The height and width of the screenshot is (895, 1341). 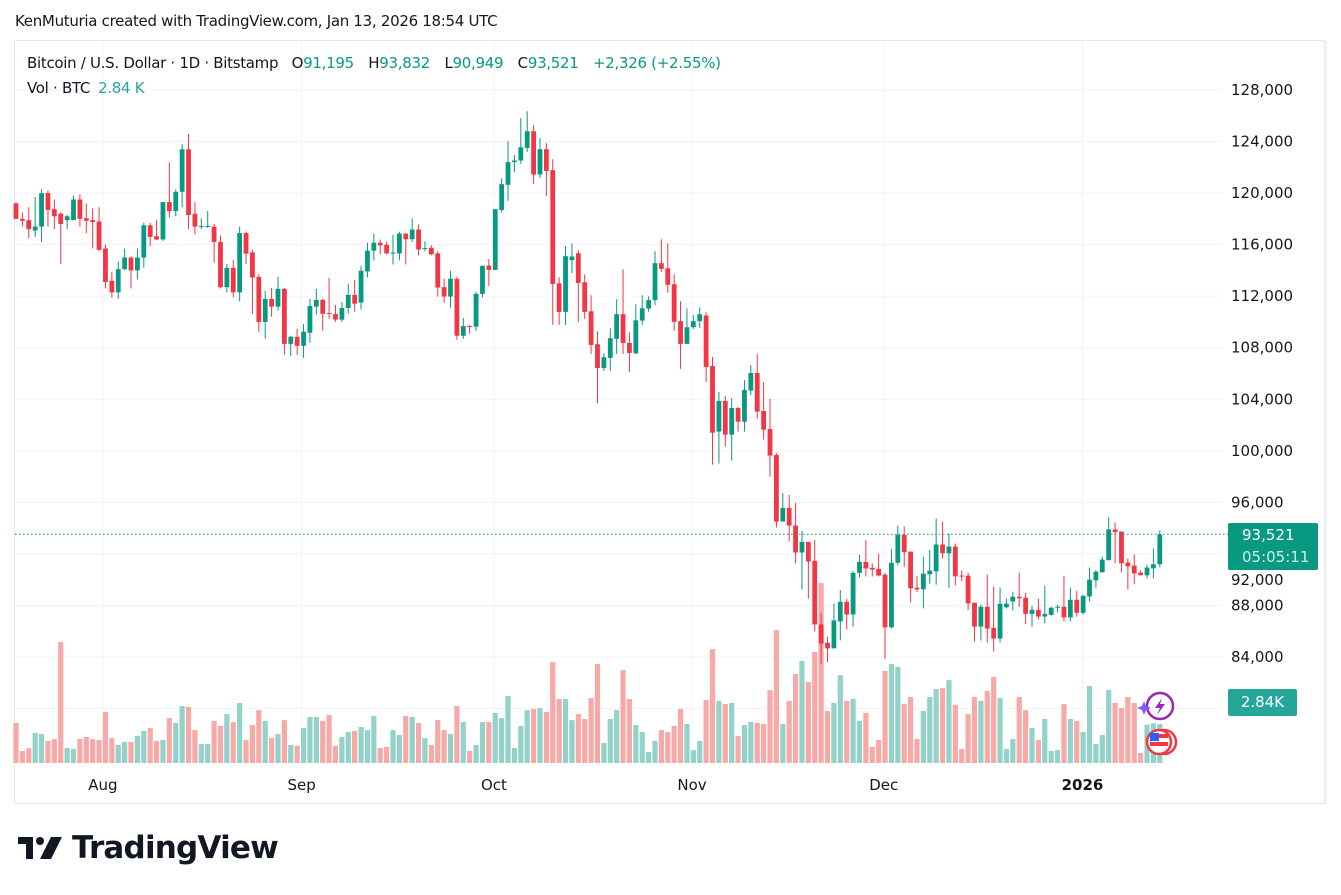 What do you see at coordinates (1158, 723) in the screenshot?
I see `event-icons` at bounding box center [1158, 723].